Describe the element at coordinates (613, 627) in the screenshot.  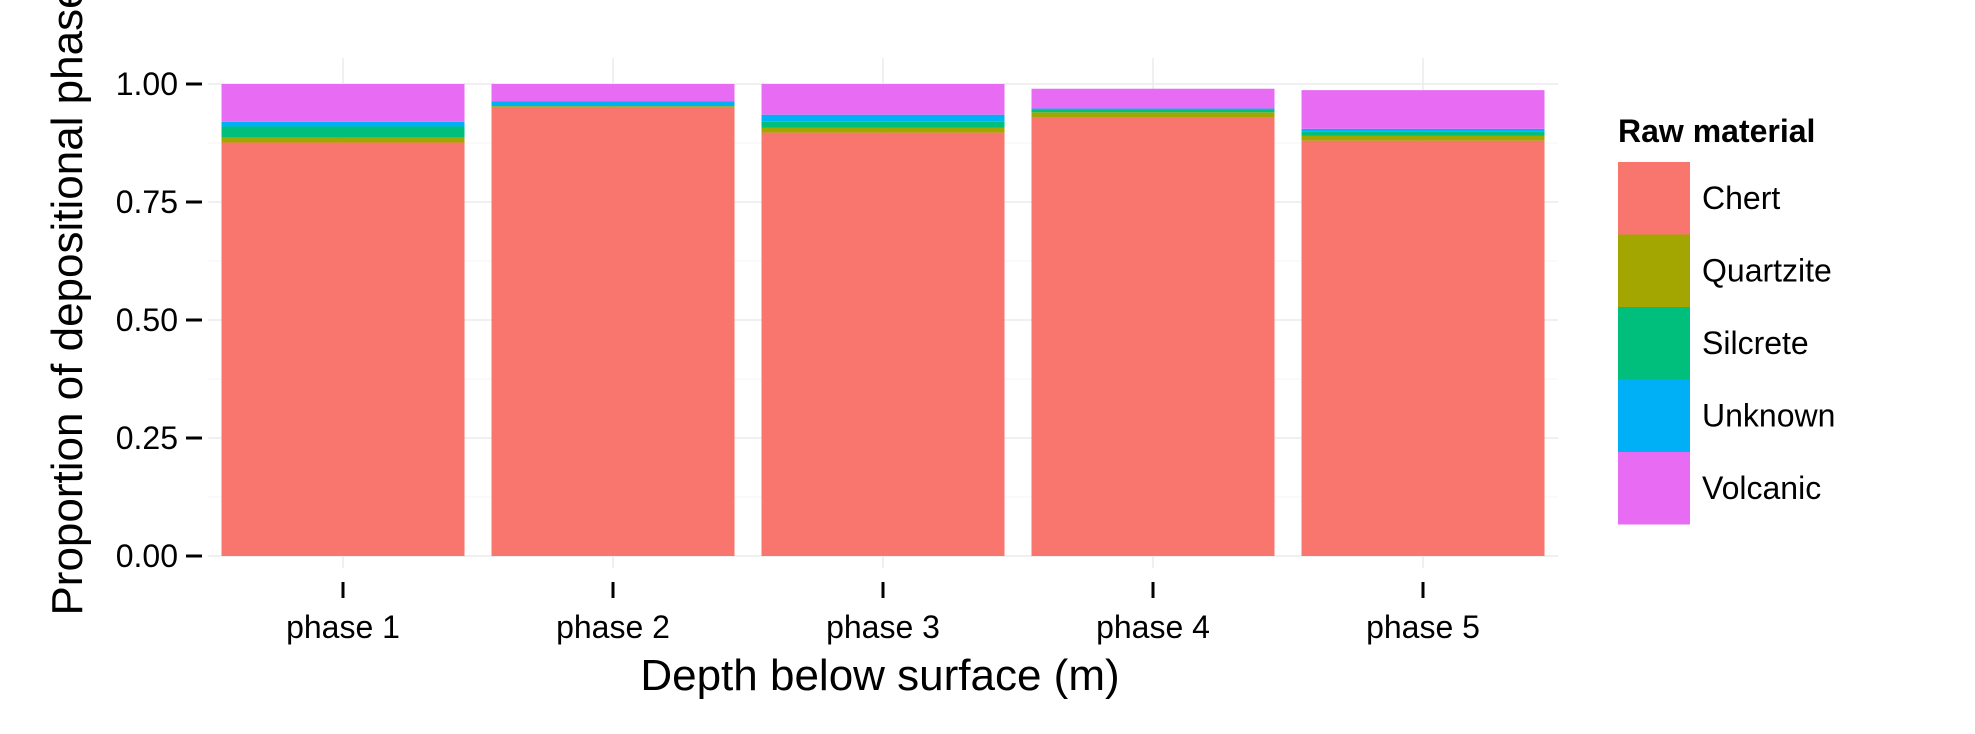
I see `x-tick-label: phase 2` at that location.